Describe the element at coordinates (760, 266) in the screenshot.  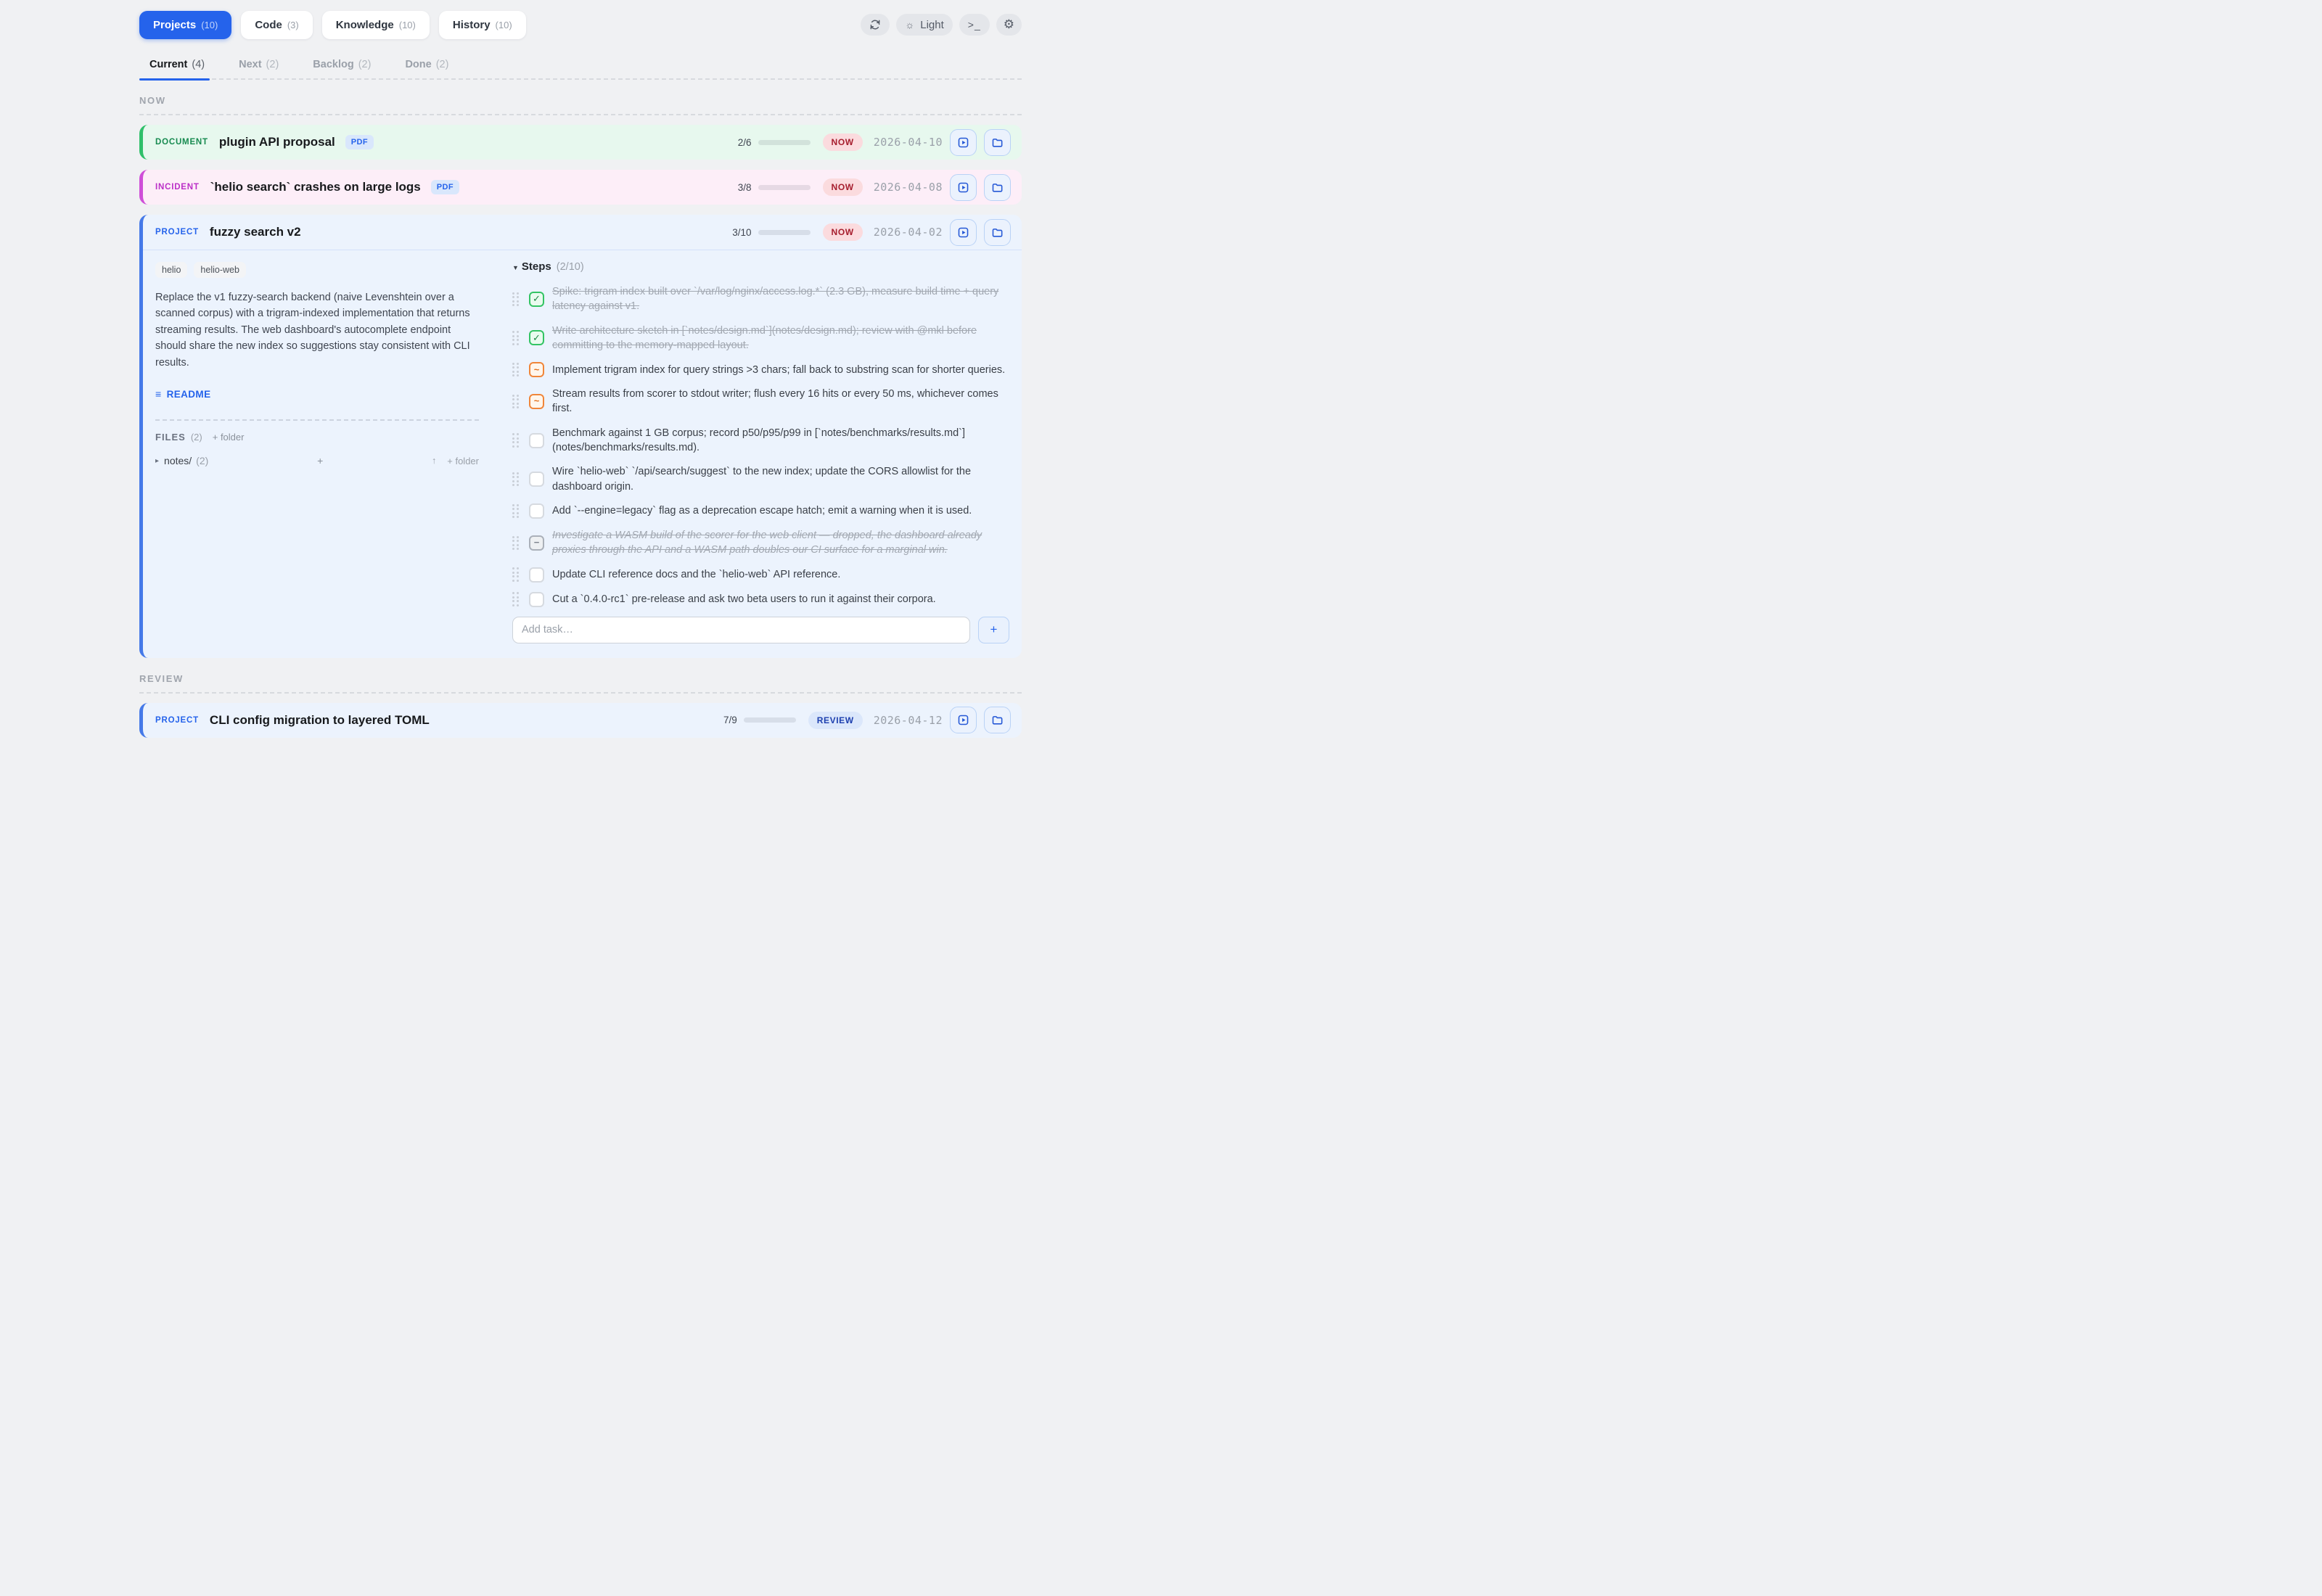
I see `steps-header: ▼ Steps (2/10)` at that location.